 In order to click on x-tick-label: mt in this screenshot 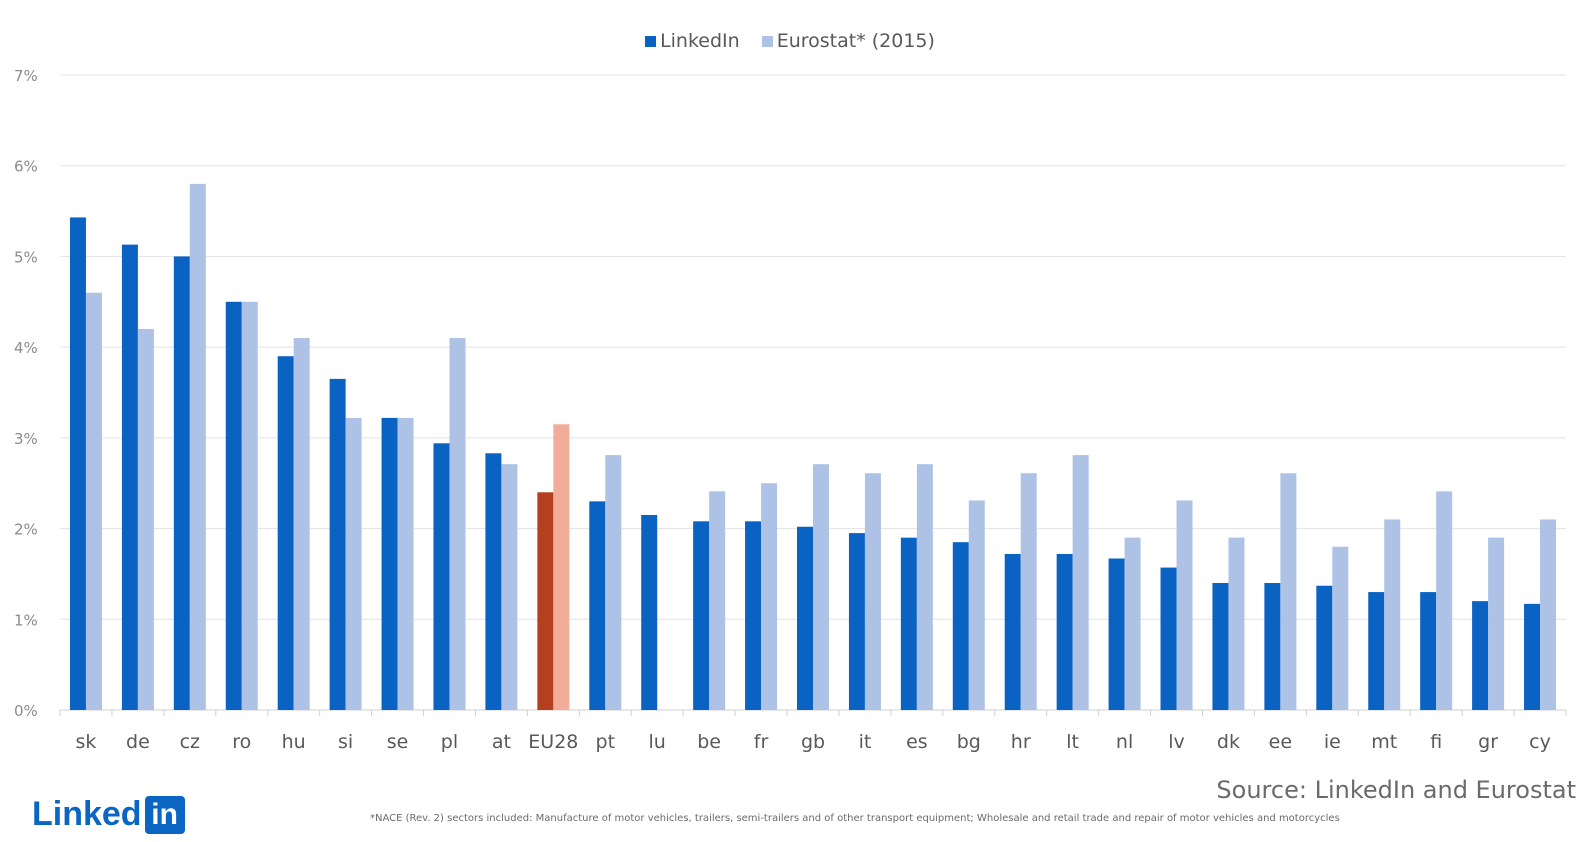, I will do `click(1384, 742)`.